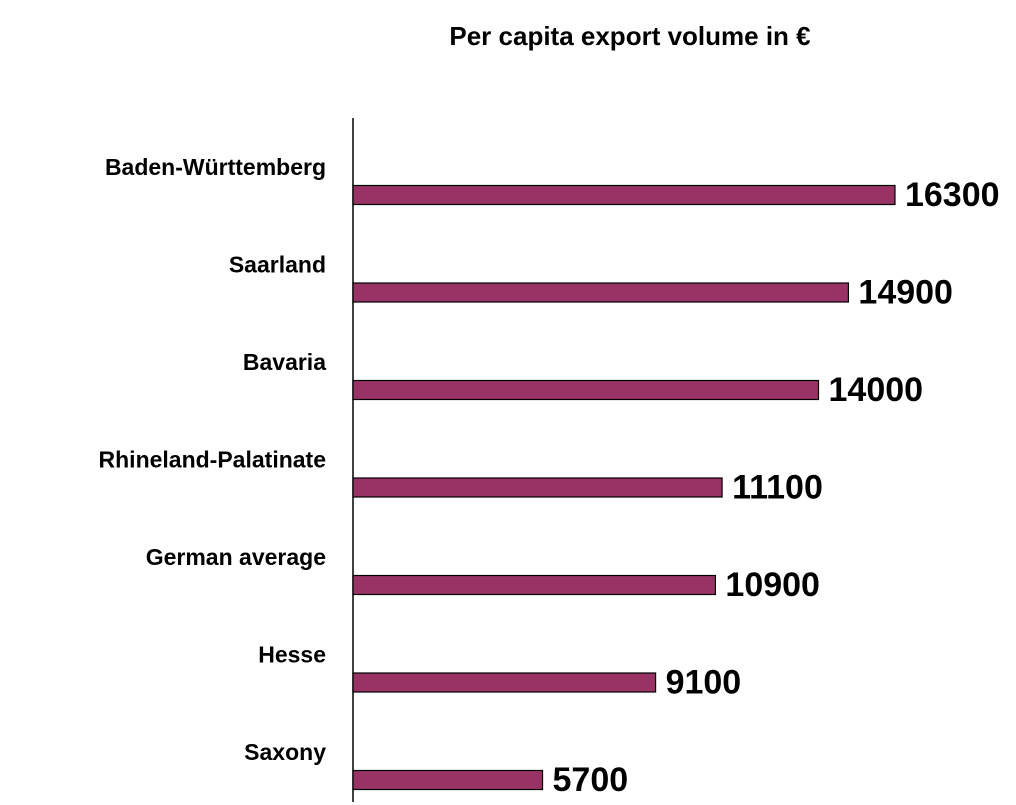  Describe the element at coordinates (777, 487) in the screenshot. I see `value-label: 11100` at that location.